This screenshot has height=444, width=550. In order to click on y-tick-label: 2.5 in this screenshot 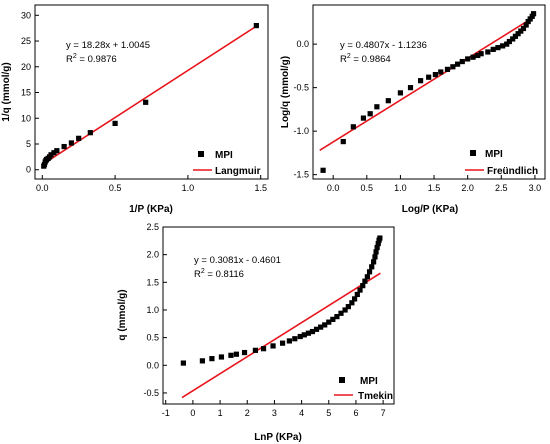, I will do `click(152, 227)`.